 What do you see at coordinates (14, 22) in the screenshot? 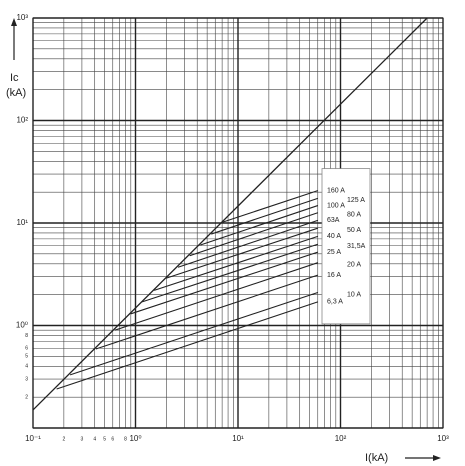
I see `y-arrow-head` at bounding box center [14, 22].